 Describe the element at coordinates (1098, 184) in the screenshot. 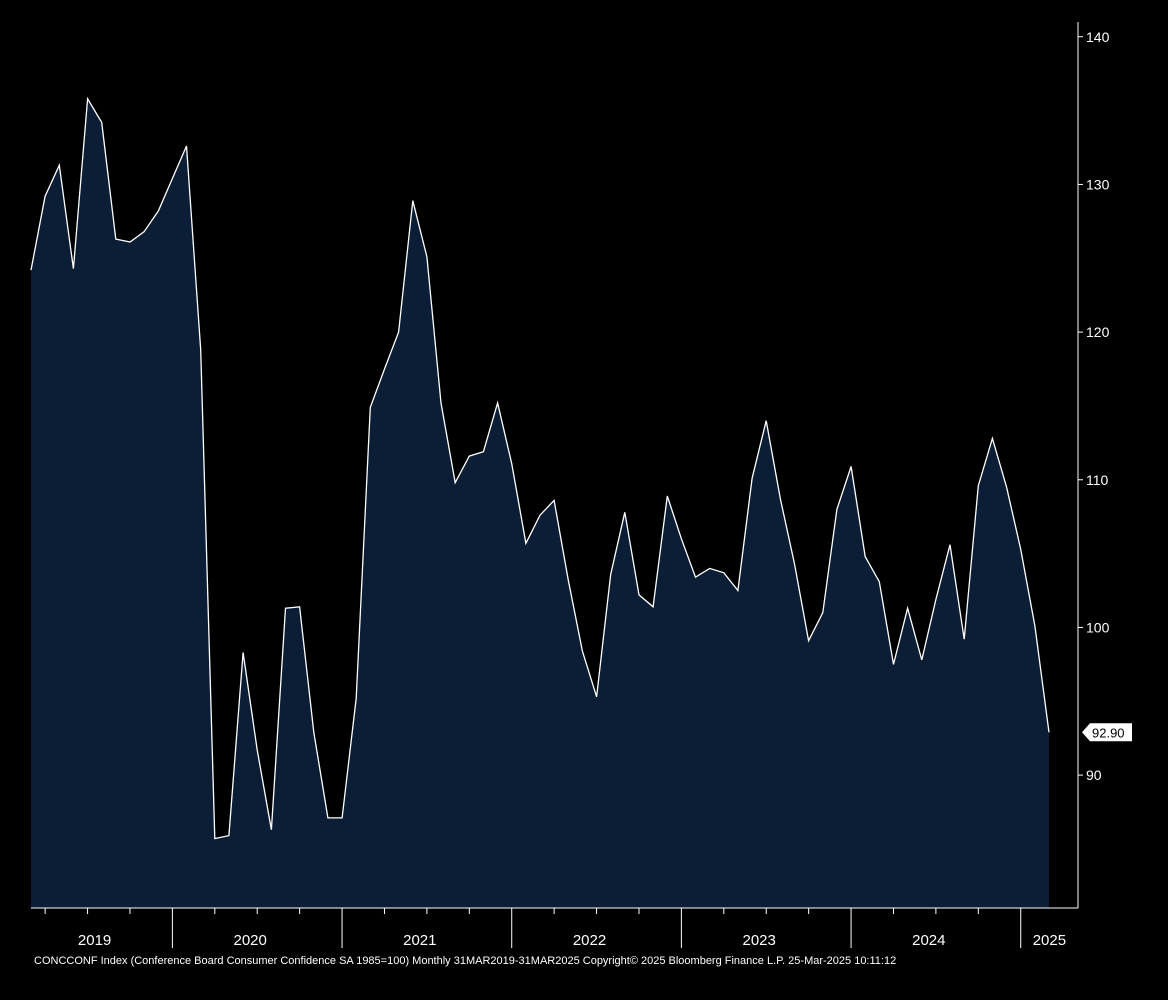

I see `y-tick-label: 130` at that location.